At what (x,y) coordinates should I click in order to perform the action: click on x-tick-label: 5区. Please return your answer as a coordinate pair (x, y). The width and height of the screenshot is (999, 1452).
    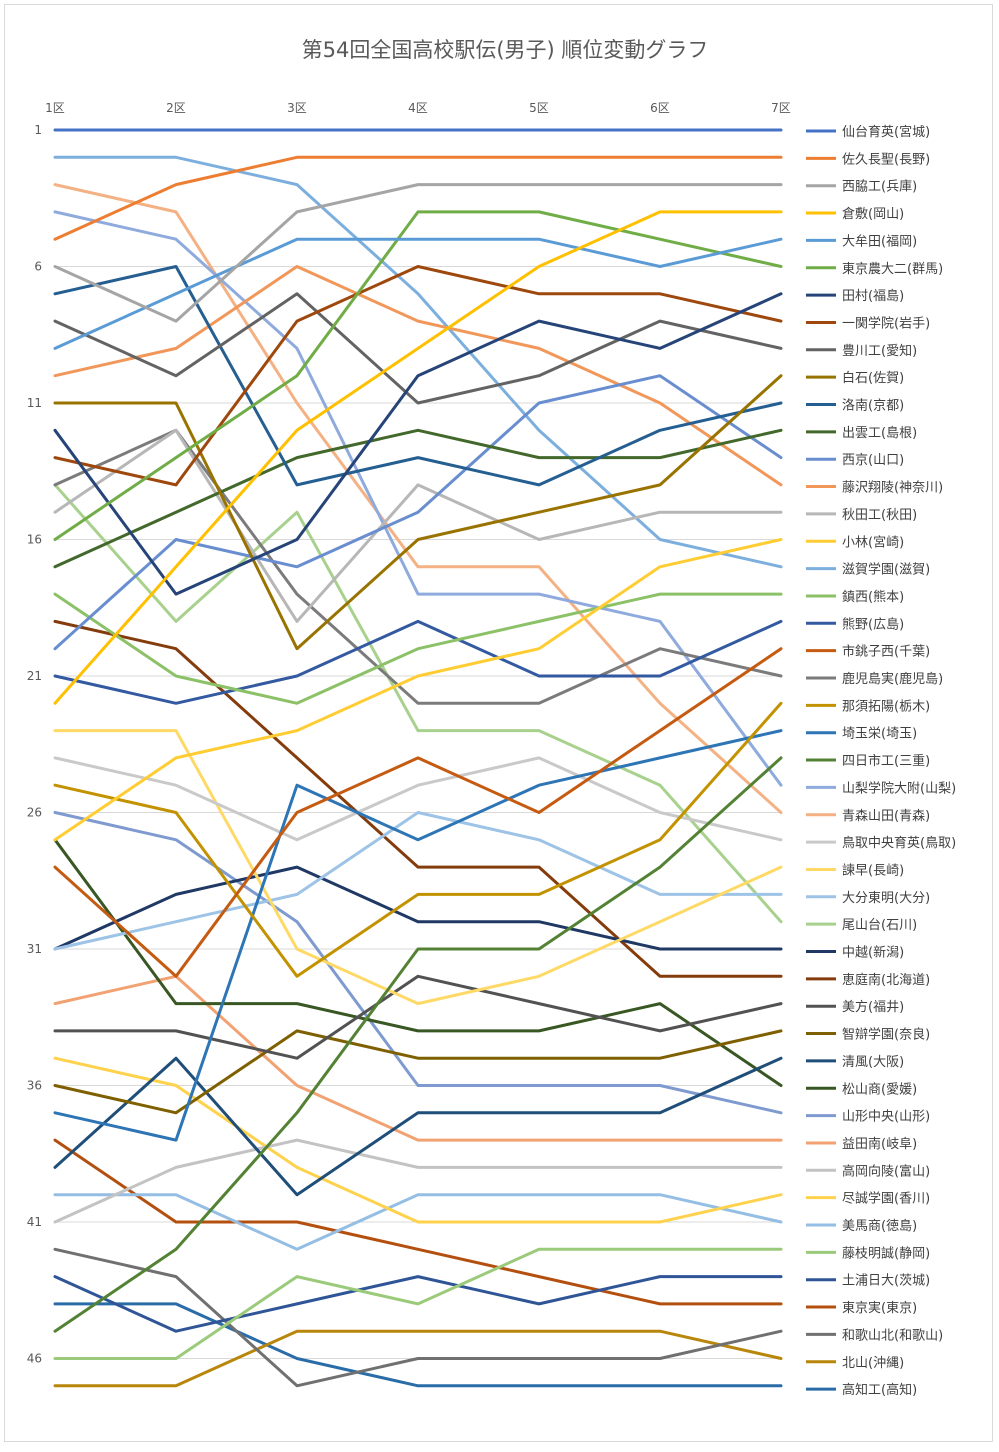
    Looking at the image, I should click on (539, 108).